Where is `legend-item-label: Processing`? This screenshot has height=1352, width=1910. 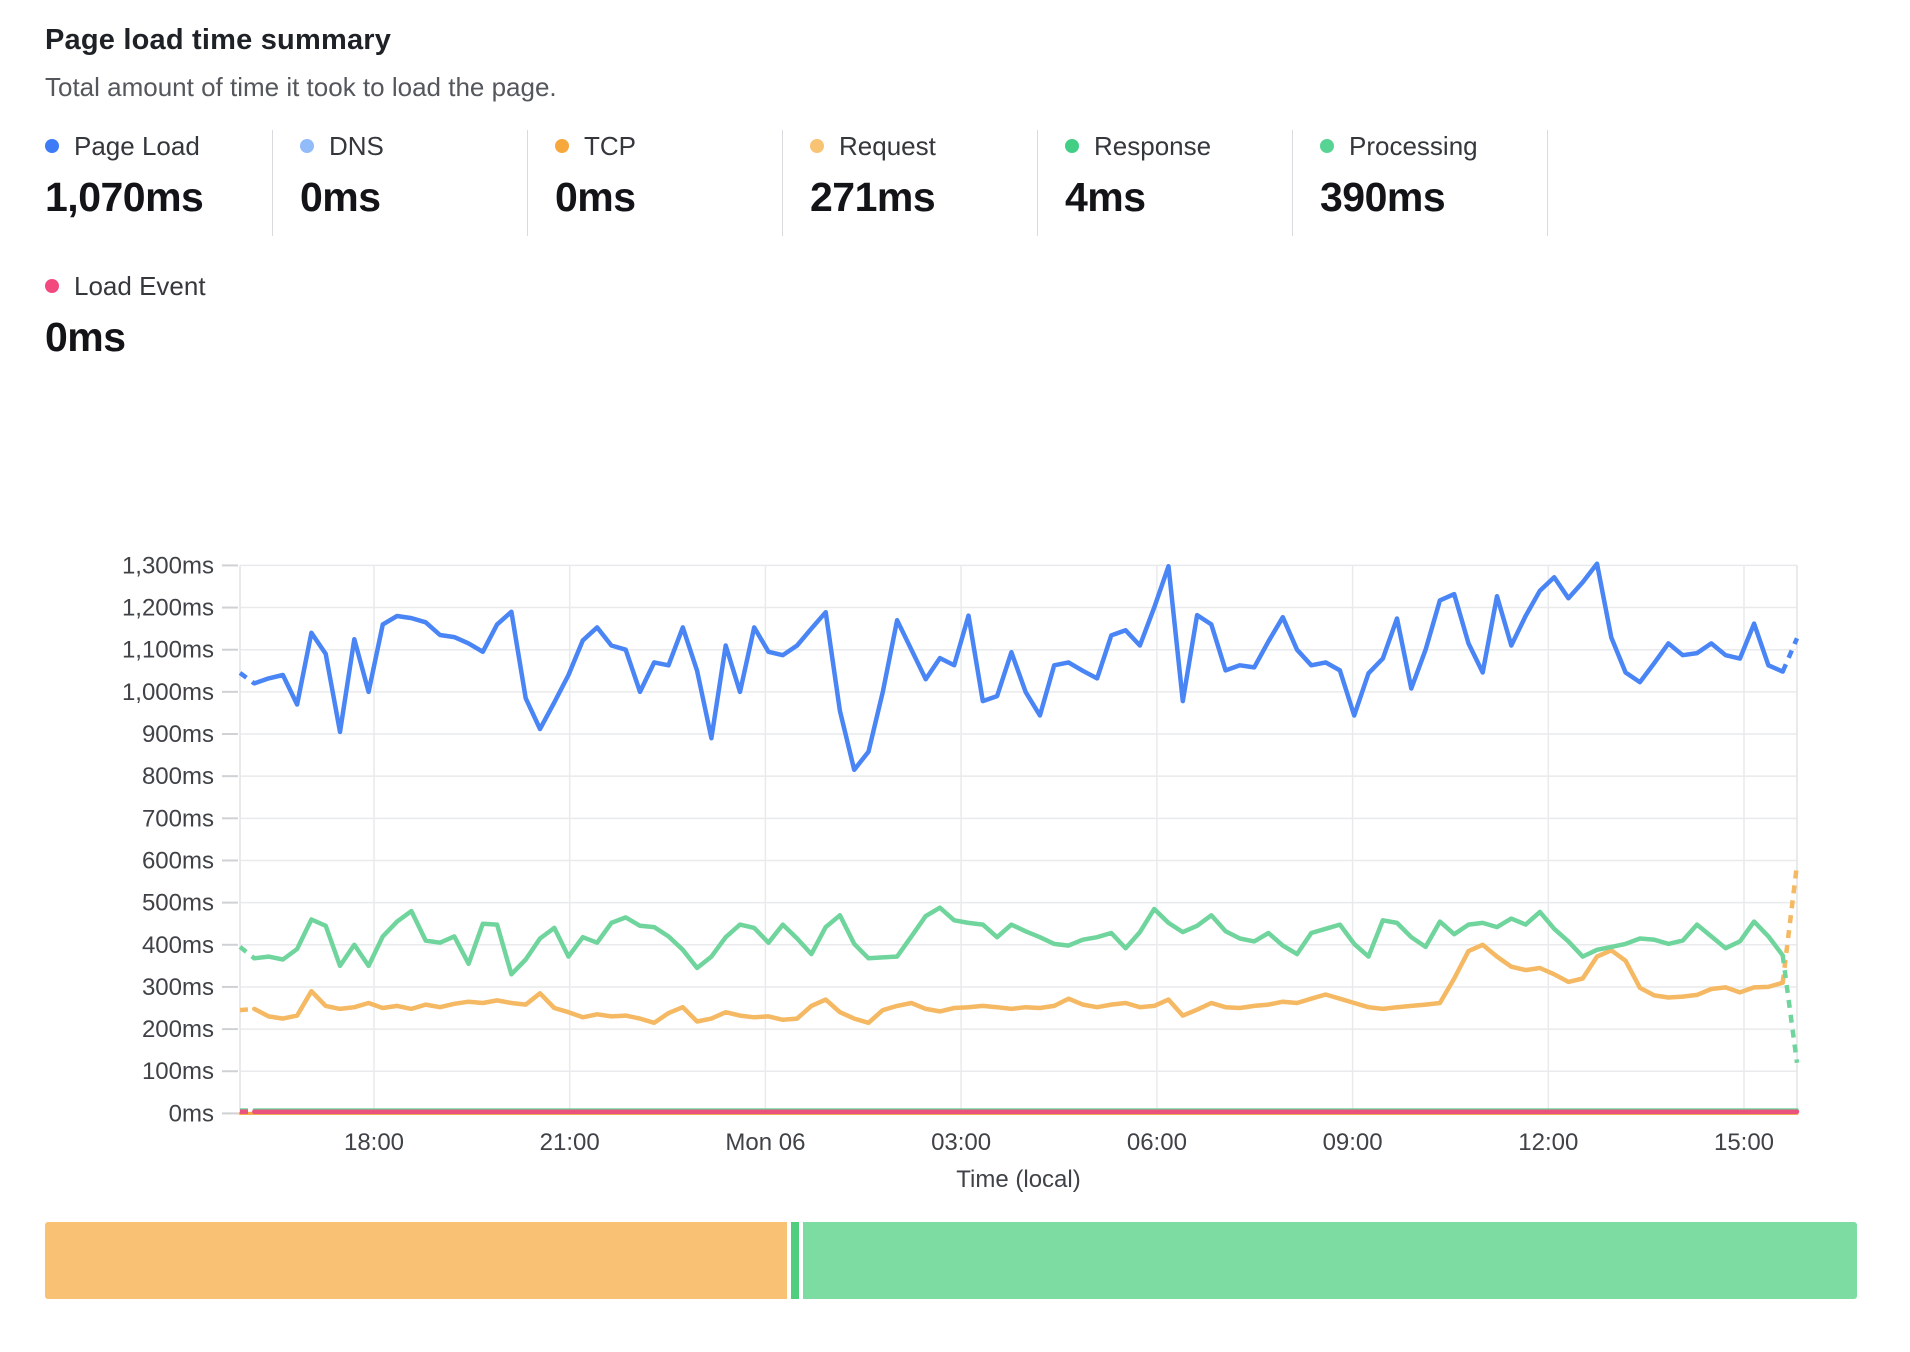
legend-item-label: Processing is located at coordinates (1413, 145).